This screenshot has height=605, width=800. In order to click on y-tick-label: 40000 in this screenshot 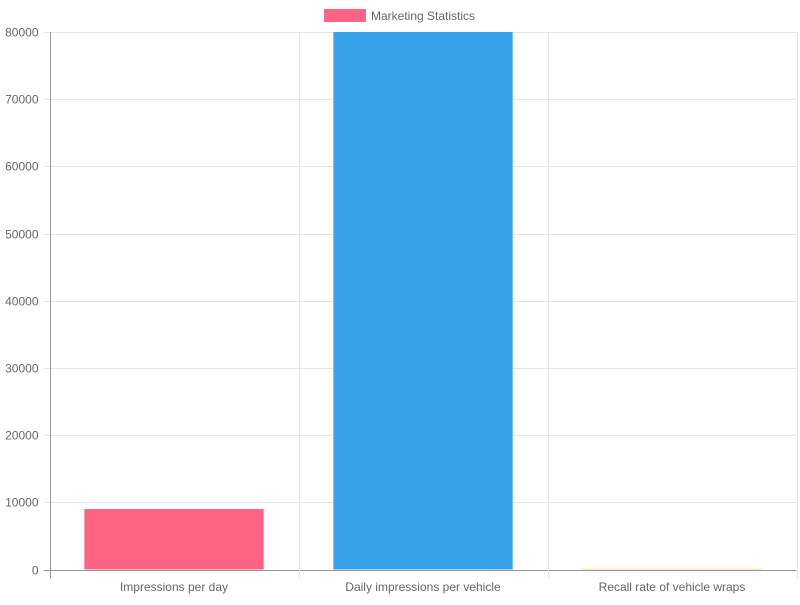, I will do `click(22, 302)`.